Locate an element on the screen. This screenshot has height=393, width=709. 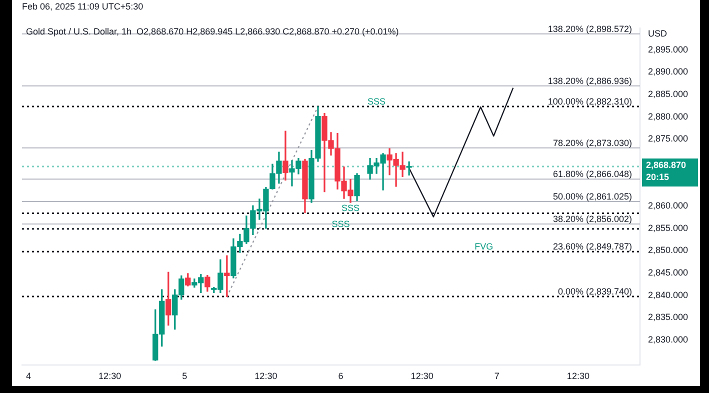
y-tick-label: 2,880.000 is located at coordinates (668, 116).